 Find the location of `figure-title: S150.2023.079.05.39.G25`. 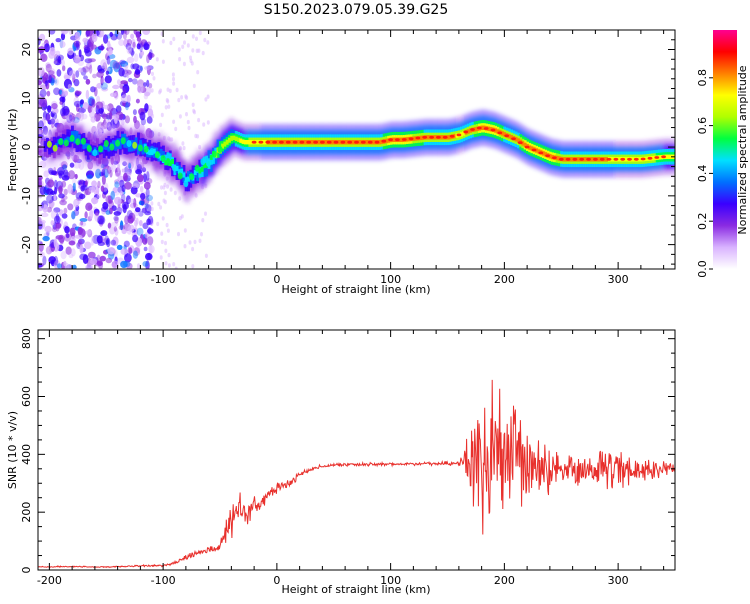

figure-title: S150.2023.079.05.39.G25 is located at coordinates (356, 10).